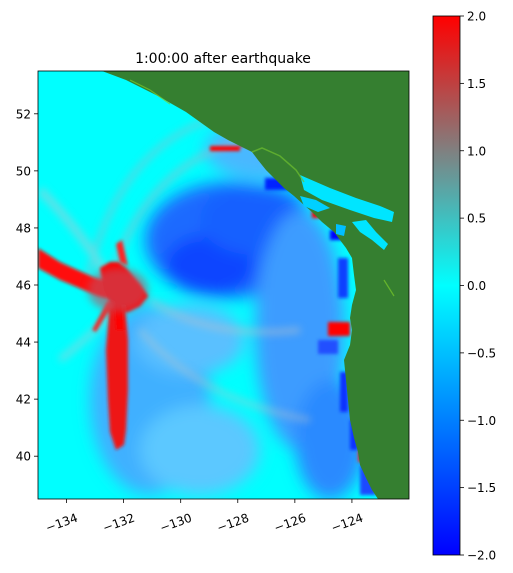 The image size is (513, 573). What do you see at coordinates (476, 219) in the screenshot?
I see `colorbar-tick-label: 0.5` at bounding box center [476, 219].